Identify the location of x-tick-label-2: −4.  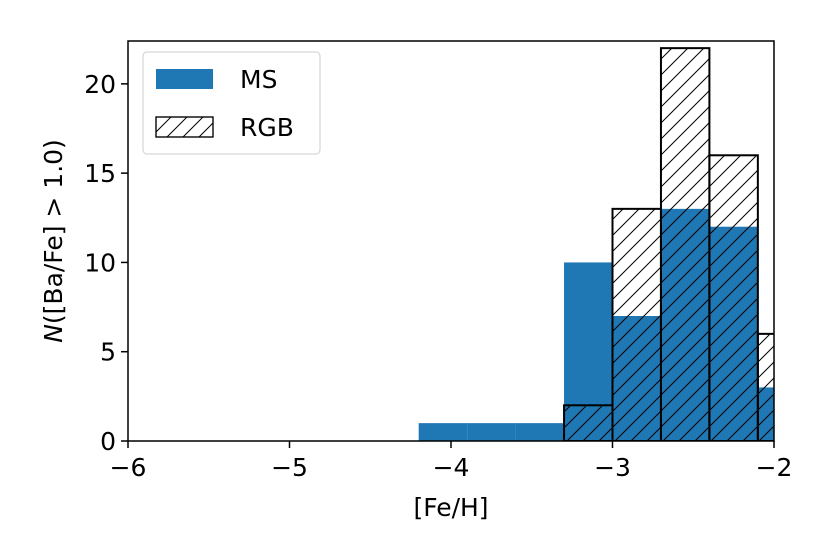
(451, 467).